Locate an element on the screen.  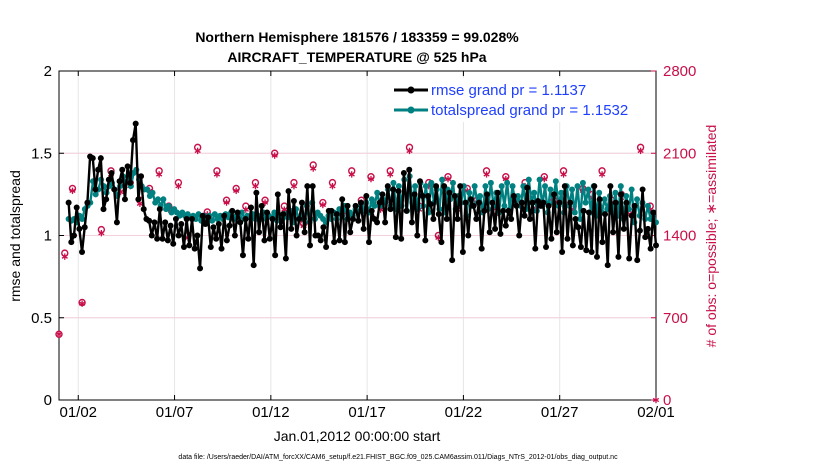
chart-title-line2: AIRCRAFT_TEMPERATURE @ 525 hPa is located at coordinates (356, 57).